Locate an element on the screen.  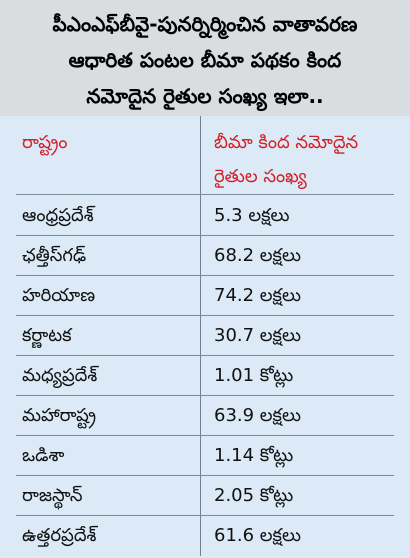
state-cell: హరియాణ is located at coordinates (59, 295).